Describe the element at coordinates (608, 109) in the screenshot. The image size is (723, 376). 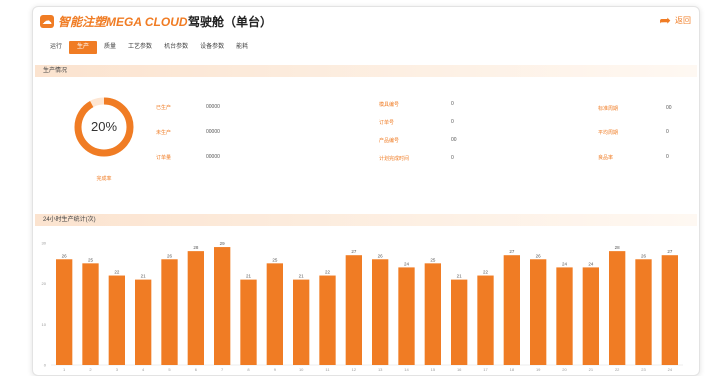
I see `stat-key: 标准周期` at that location.